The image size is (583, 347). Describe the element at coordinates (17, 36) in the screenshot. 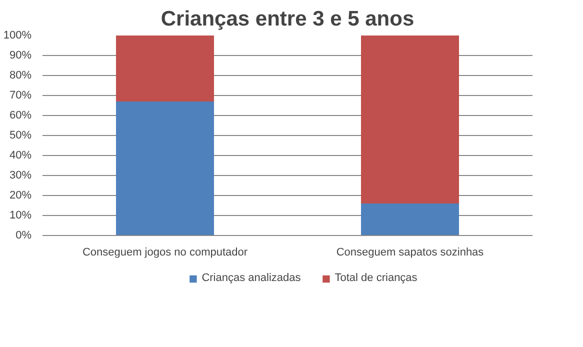

I see `y-tick-label: 100%` at that location.